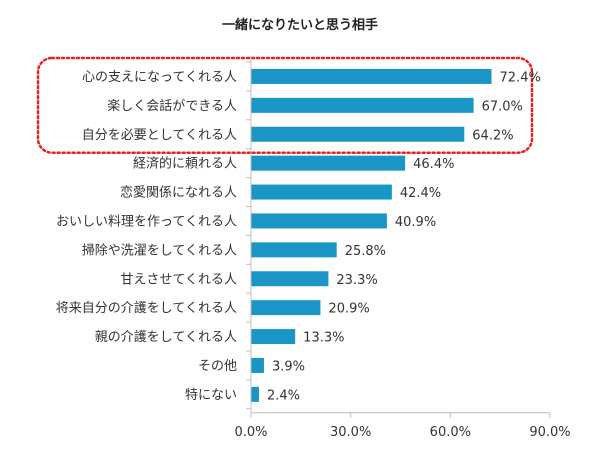 The height and width of the screenshot is (450, 600). What do you see at coordinates (549, 432) in the screenshot?
I see `x-tick-label: 90.0%` at bounding box center [549, 432].